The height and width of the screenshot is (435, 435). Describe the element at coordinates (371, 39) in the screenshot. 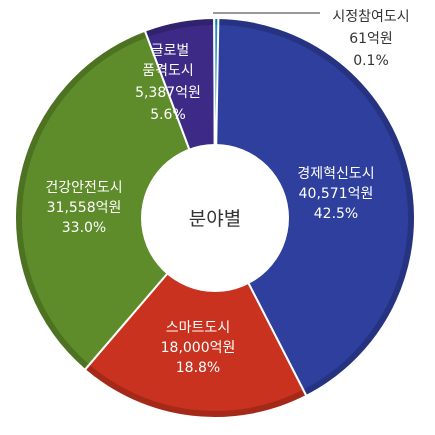

I see `slice-label-value-4: 61억원` at that location.